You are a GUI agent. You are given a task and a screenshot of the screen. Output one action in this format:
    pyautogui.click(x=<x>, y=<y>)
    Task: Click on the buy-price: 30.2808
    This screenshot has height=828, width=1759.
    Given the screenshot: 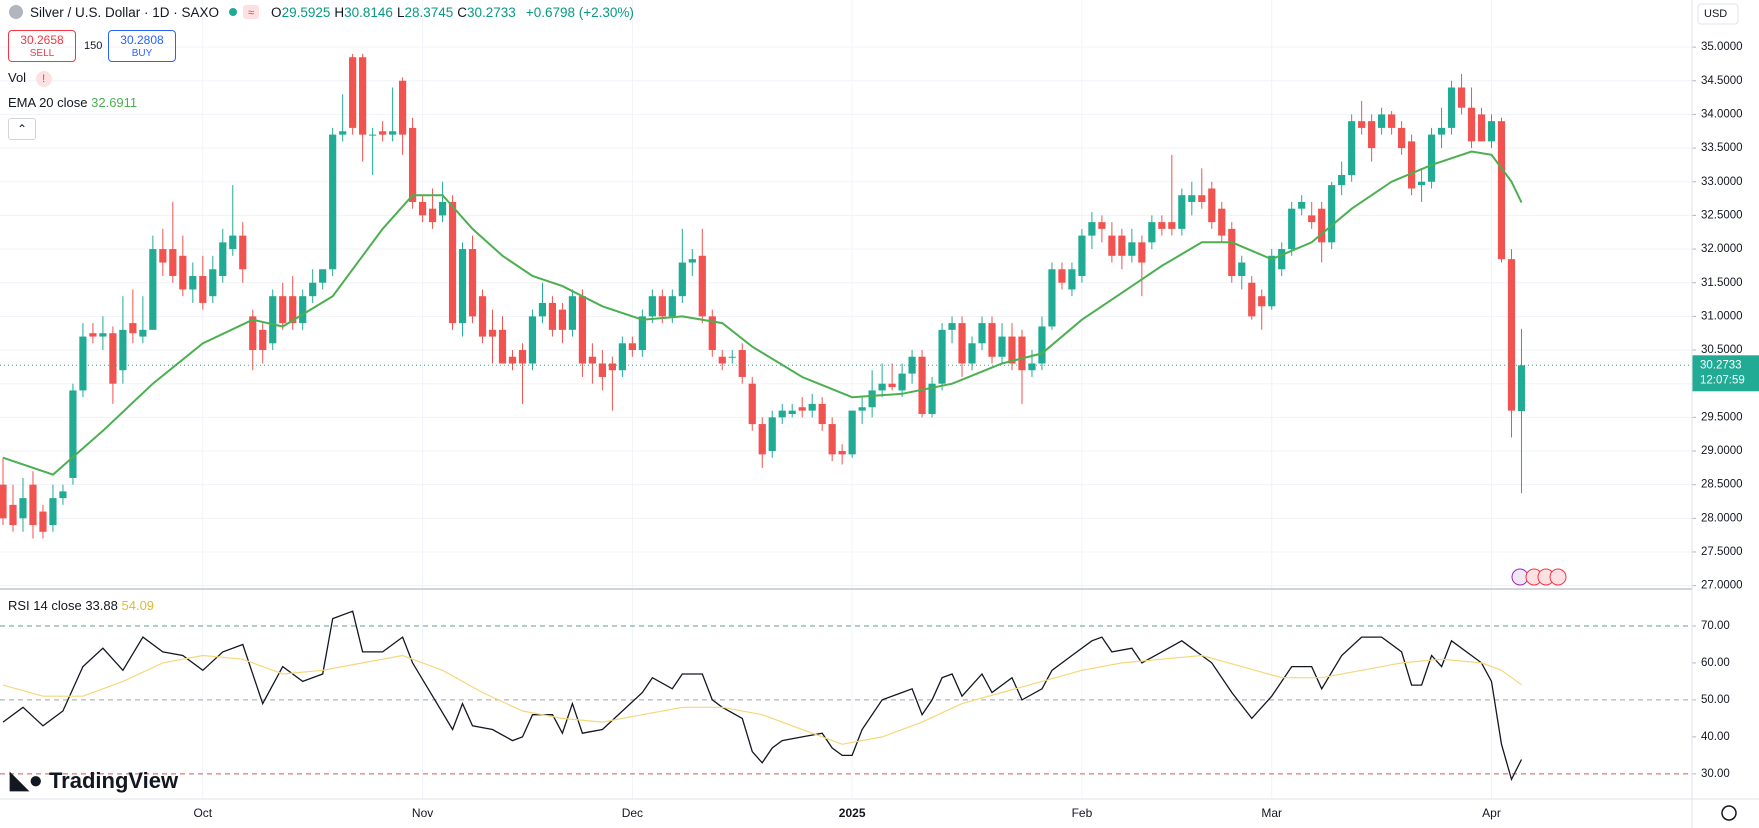 What is the action you would take?
    pyautogui.click(x=142, y=40)
    